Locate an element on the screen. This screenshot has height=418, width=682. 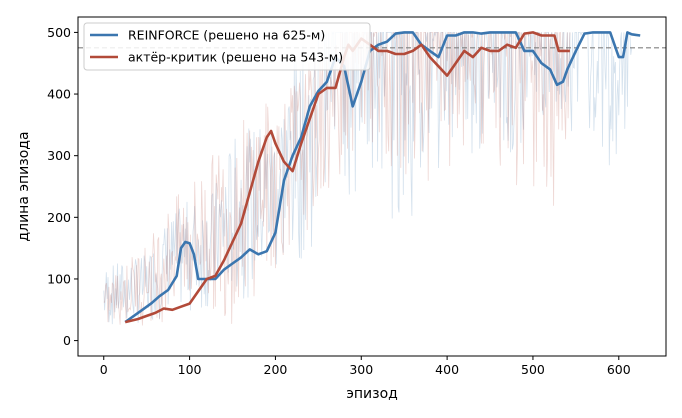
y-tick-label: 100 is located at coordinates (59, 278).